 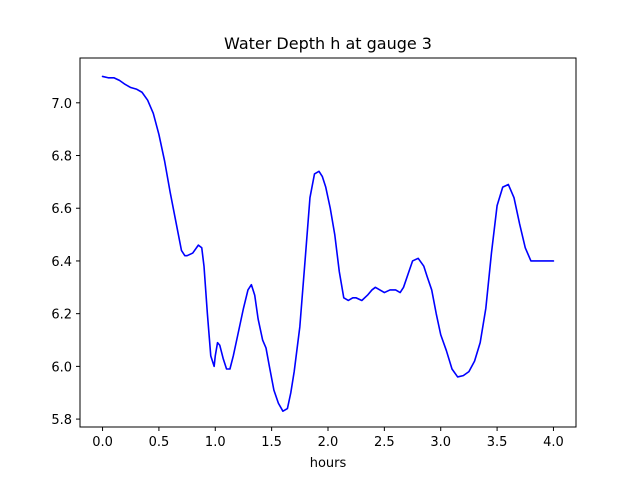 I want to click on y-tick-label: 7.0, so click(x=61, y=104).